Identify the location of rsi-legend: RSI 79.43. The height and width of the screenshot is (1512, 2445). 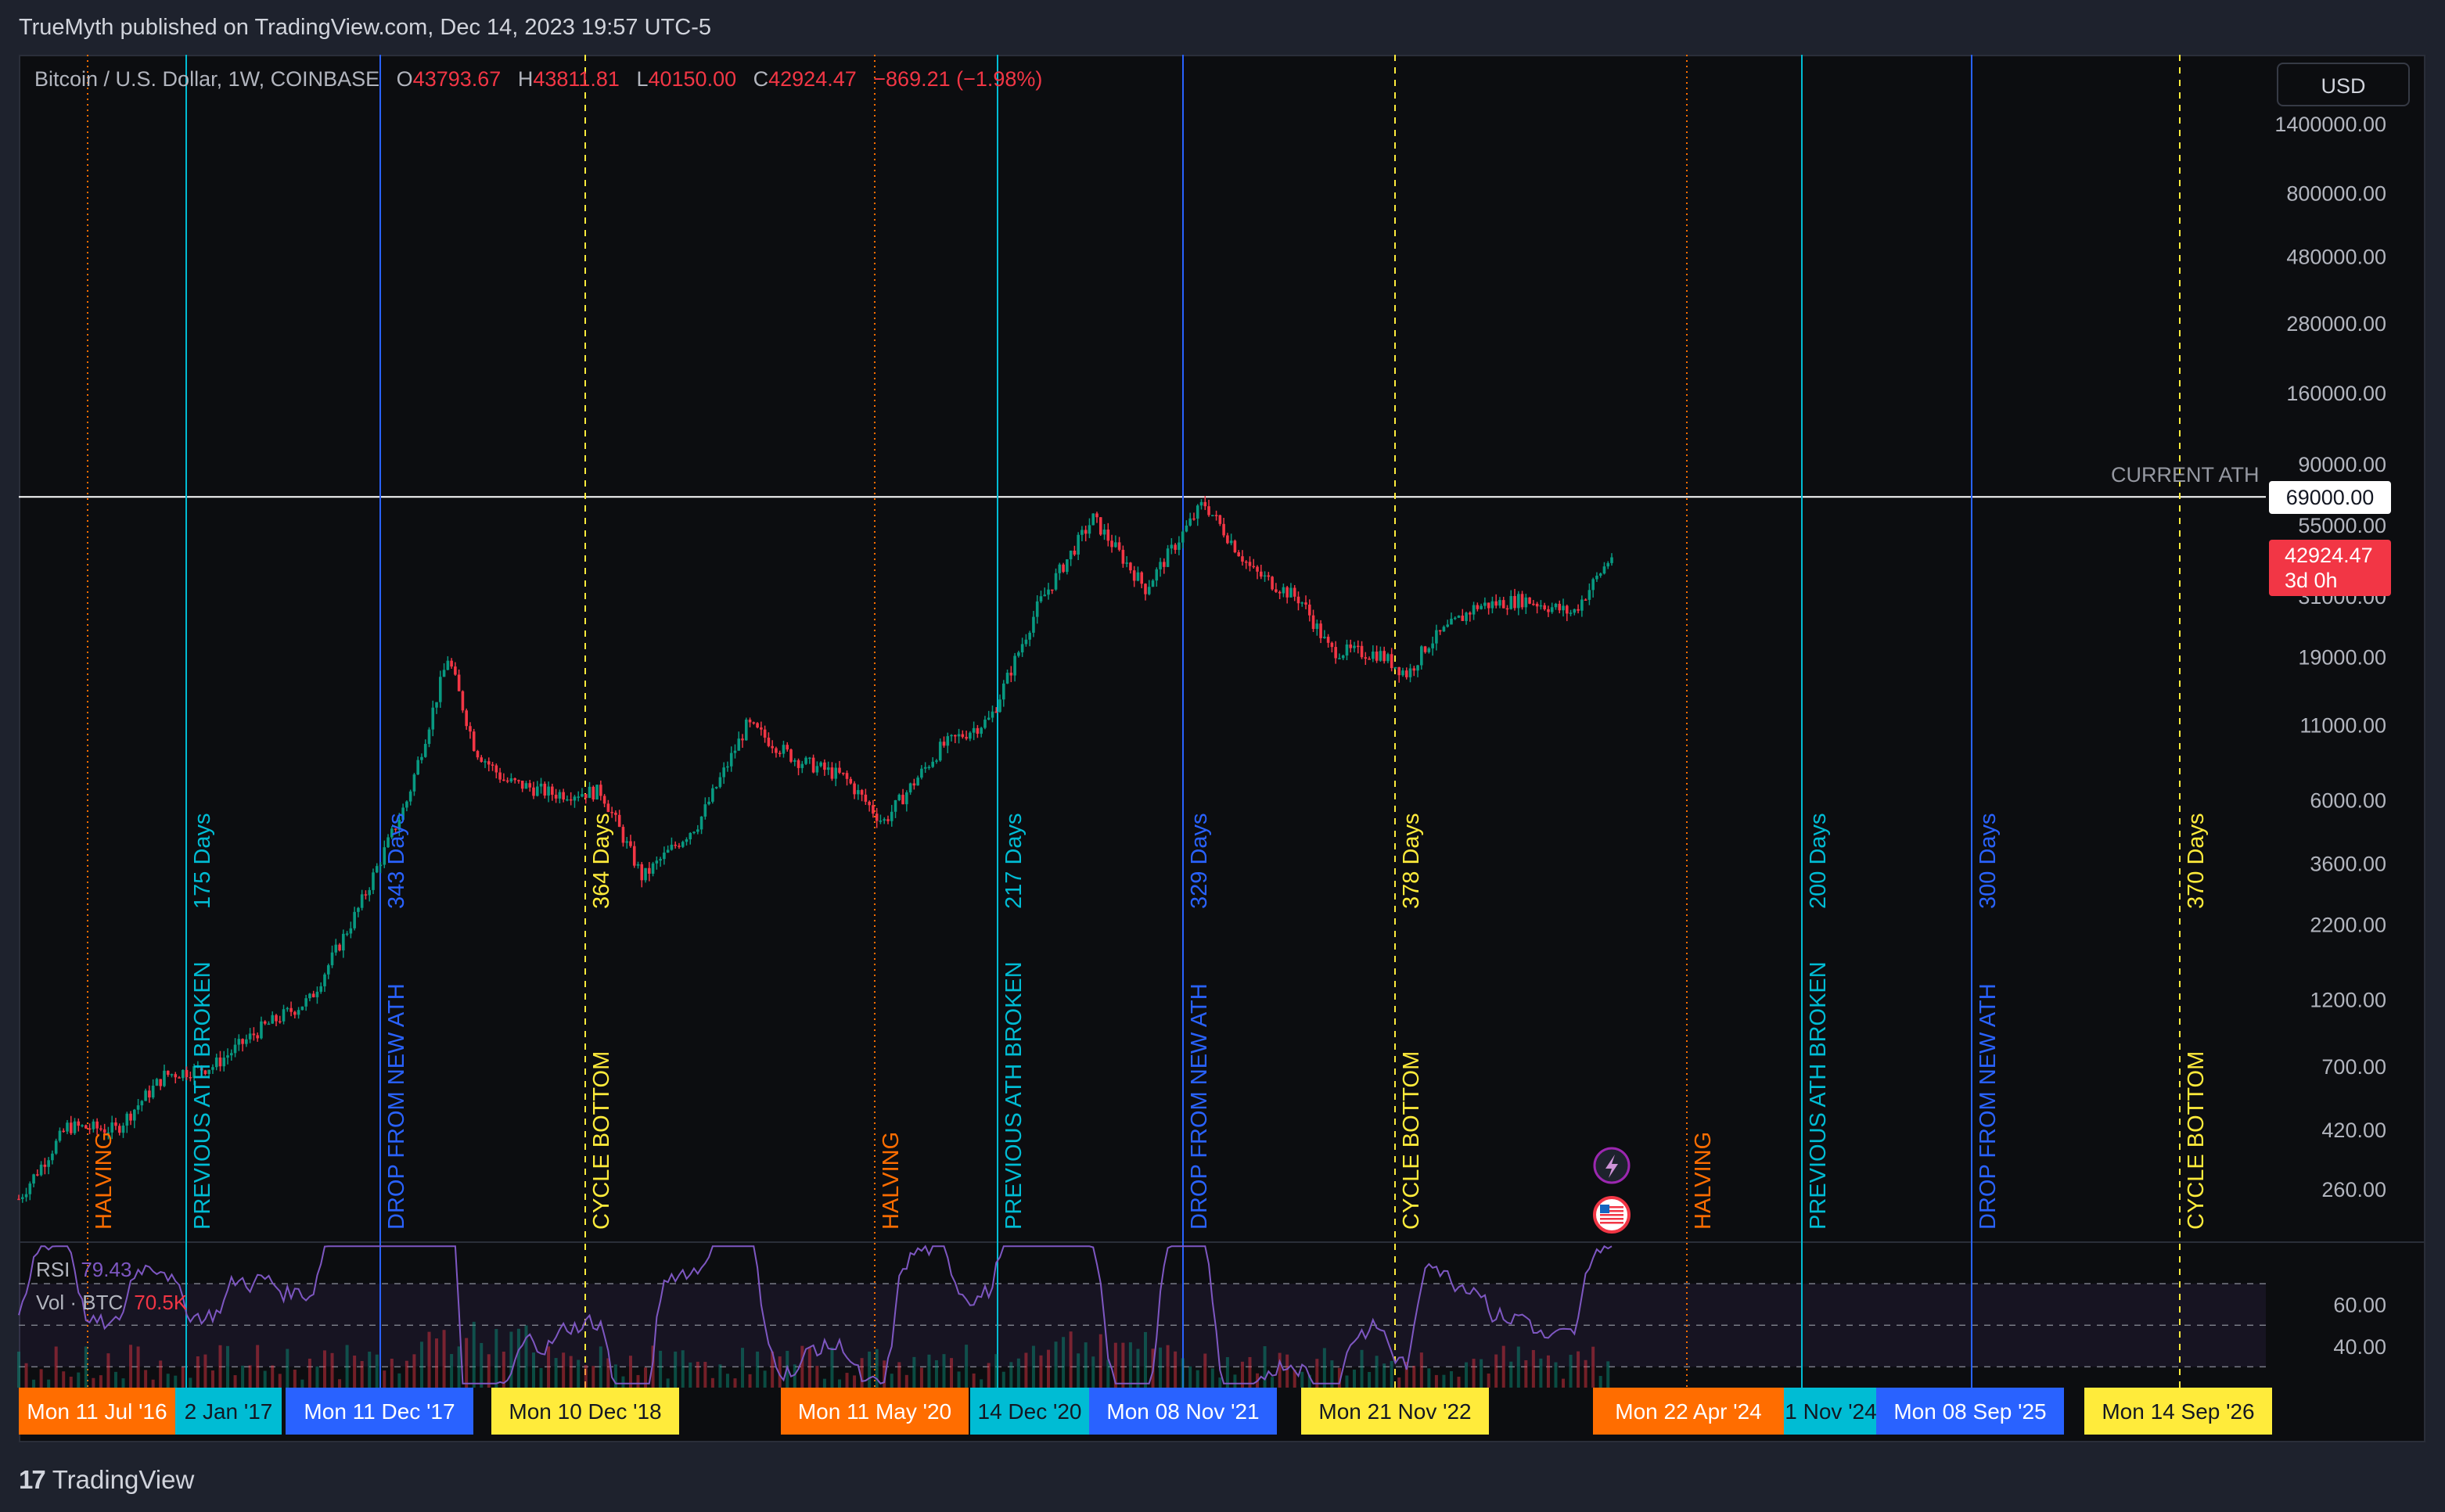
(83, 1270).